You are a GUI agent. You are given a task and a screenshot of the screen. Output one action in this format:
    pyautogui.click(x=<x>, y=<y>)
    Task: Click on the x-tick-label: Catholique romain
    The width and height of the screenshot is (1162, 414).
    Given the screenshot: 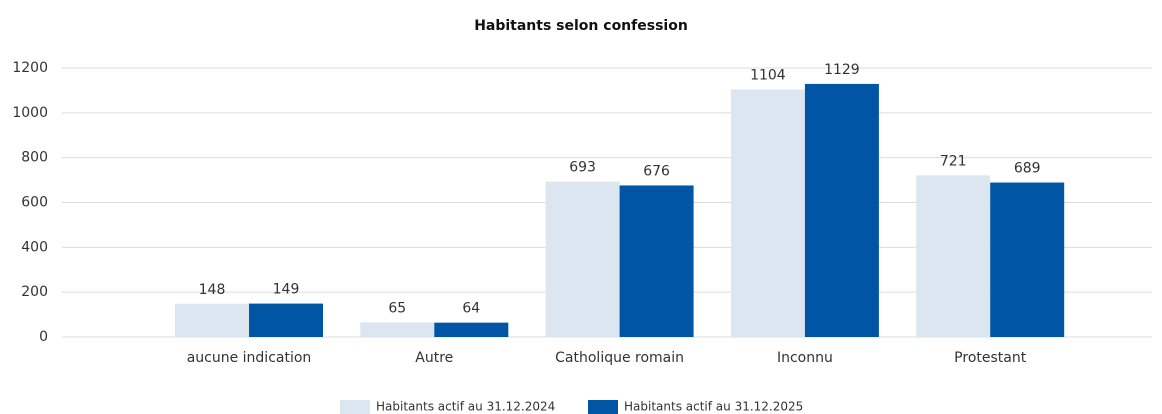 What is the action you would take?
    pyautogui.click(x=619, y=358)
    